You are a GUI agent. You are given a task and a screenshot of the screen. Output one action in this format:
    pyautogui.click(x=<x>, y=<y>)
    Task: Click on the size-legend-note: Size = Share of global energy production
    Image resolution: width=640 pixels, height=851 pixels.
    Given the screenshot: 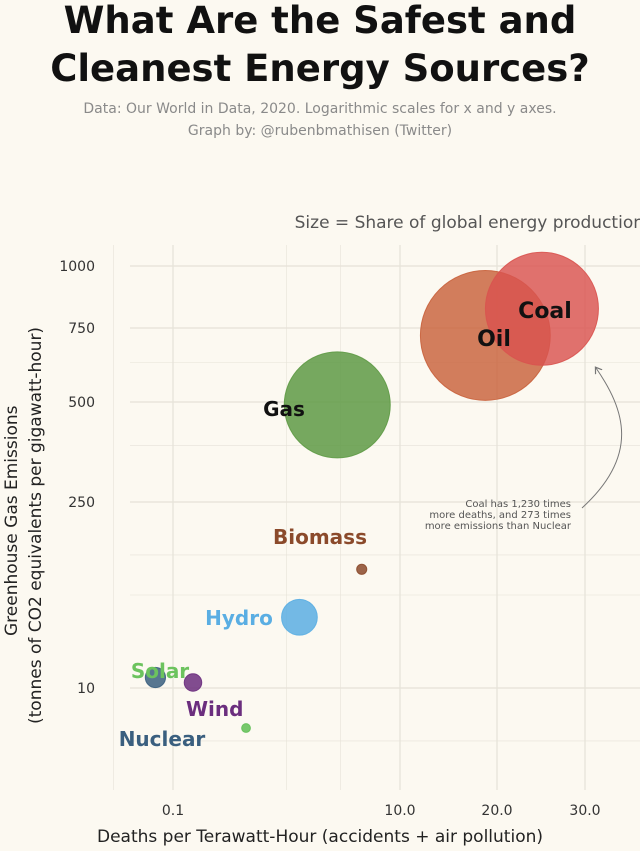 What is the action you would take?
    pyautogui.click(x=467, y=223)
    